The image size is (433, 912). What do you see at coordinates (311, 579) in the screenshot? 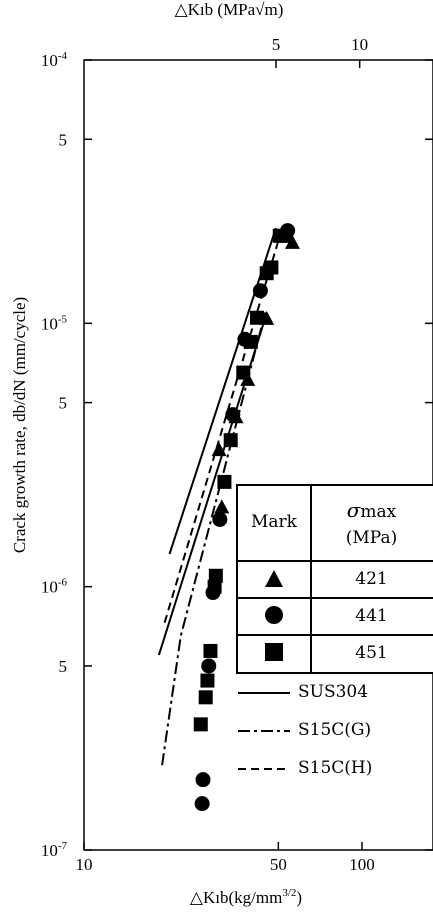
I see `legend-col-divider` at bounding box center [311, 579].